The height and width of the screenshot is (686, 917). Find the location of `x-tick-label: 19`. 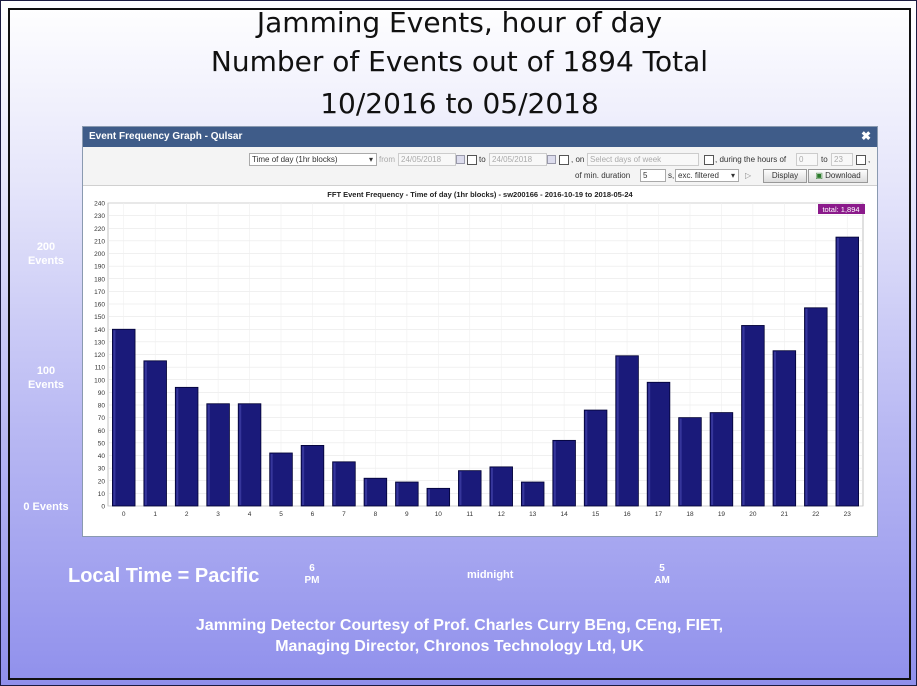

x-tick-label: 19 is located at coordinates (722, 514).